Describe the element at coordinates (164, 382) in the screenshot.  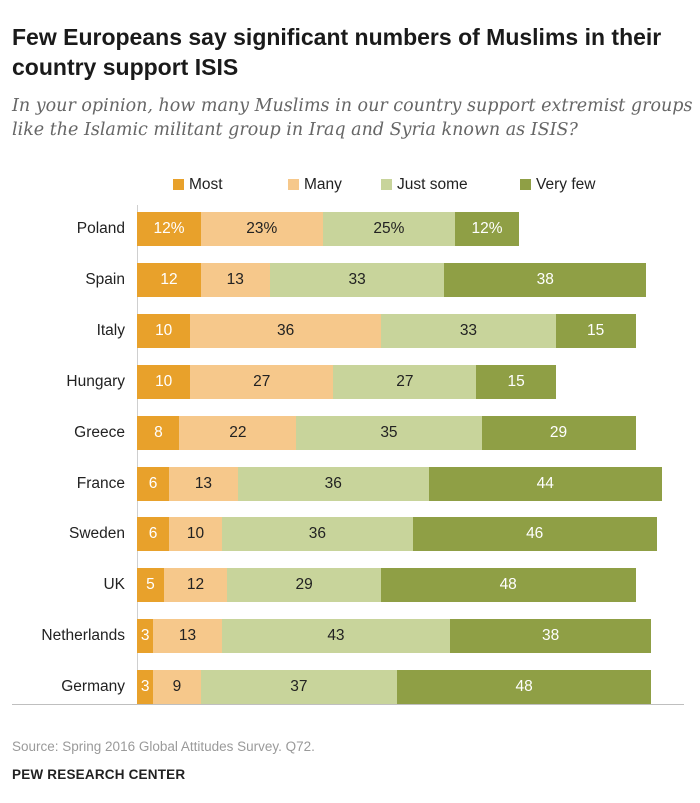
I see `bar-hungary-most: 10` at that location.